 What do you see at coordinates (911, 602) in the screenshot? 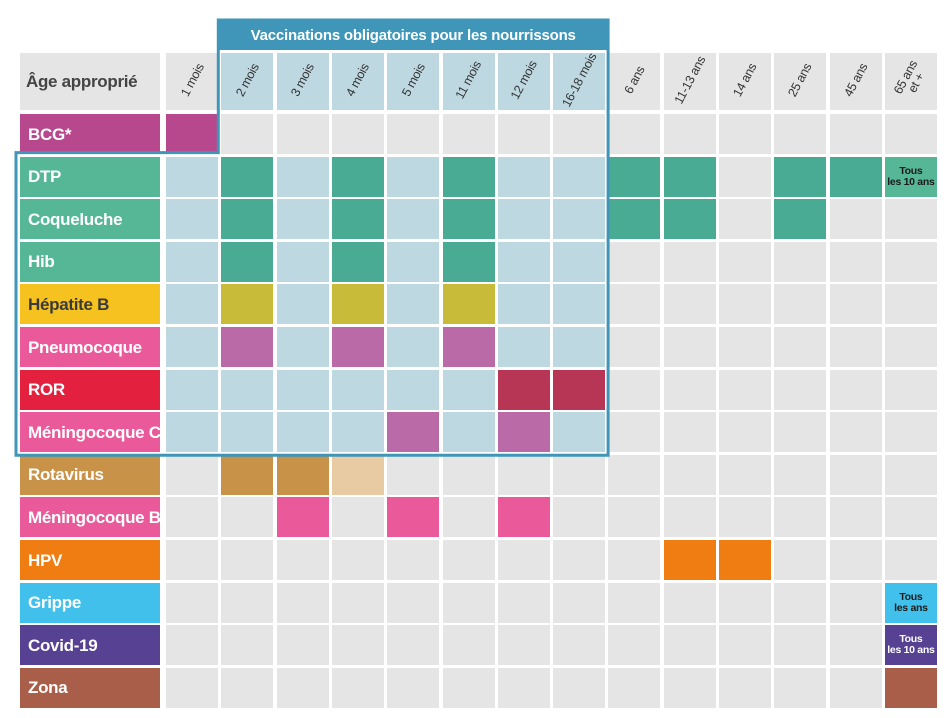
I see `schedule-note: Tous les ans` at bounding box center [911, 602].